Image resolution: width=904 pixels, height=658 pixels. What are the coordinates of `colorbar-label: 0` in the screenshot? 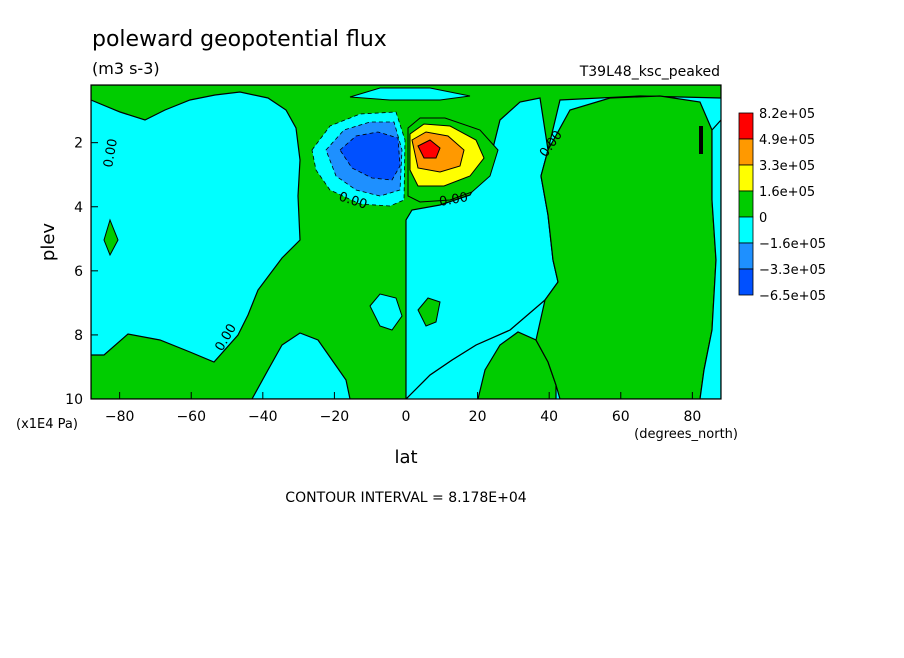 It's located at (763, 218).